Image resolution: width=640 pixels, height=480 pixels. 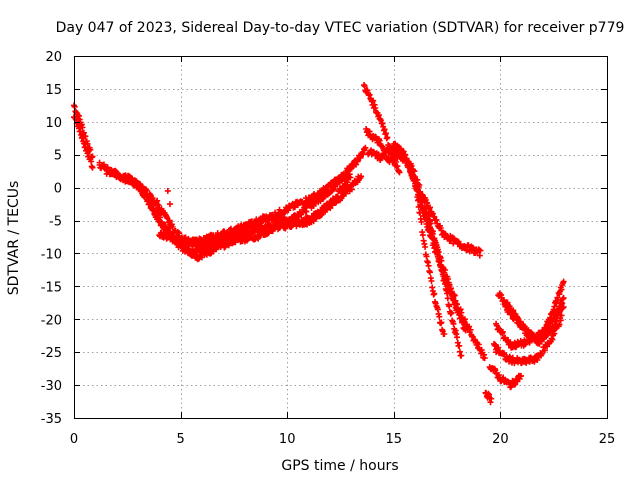 What do you see at coordinates (74, 439) in the screenshot?
I see `x-tick-label: 0` at bounding box center [74, 439].